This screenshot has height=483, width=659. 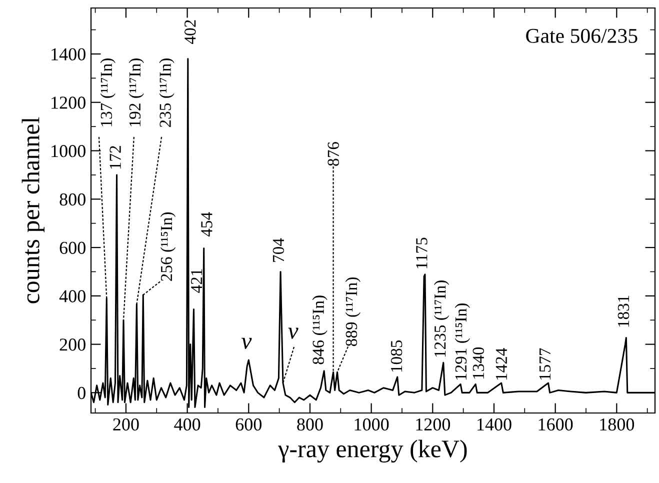 I want to click on annotation: 1235 (¹¹⁷In), so click(x=442, y=318).